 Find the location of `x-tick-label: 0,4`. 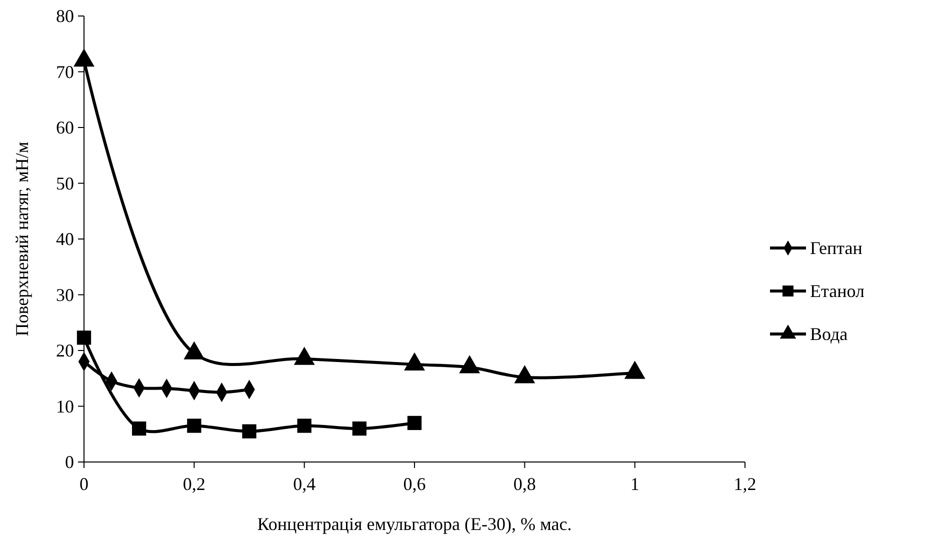

x-tick-label: 0,4 is located at coordinates (304, 484).